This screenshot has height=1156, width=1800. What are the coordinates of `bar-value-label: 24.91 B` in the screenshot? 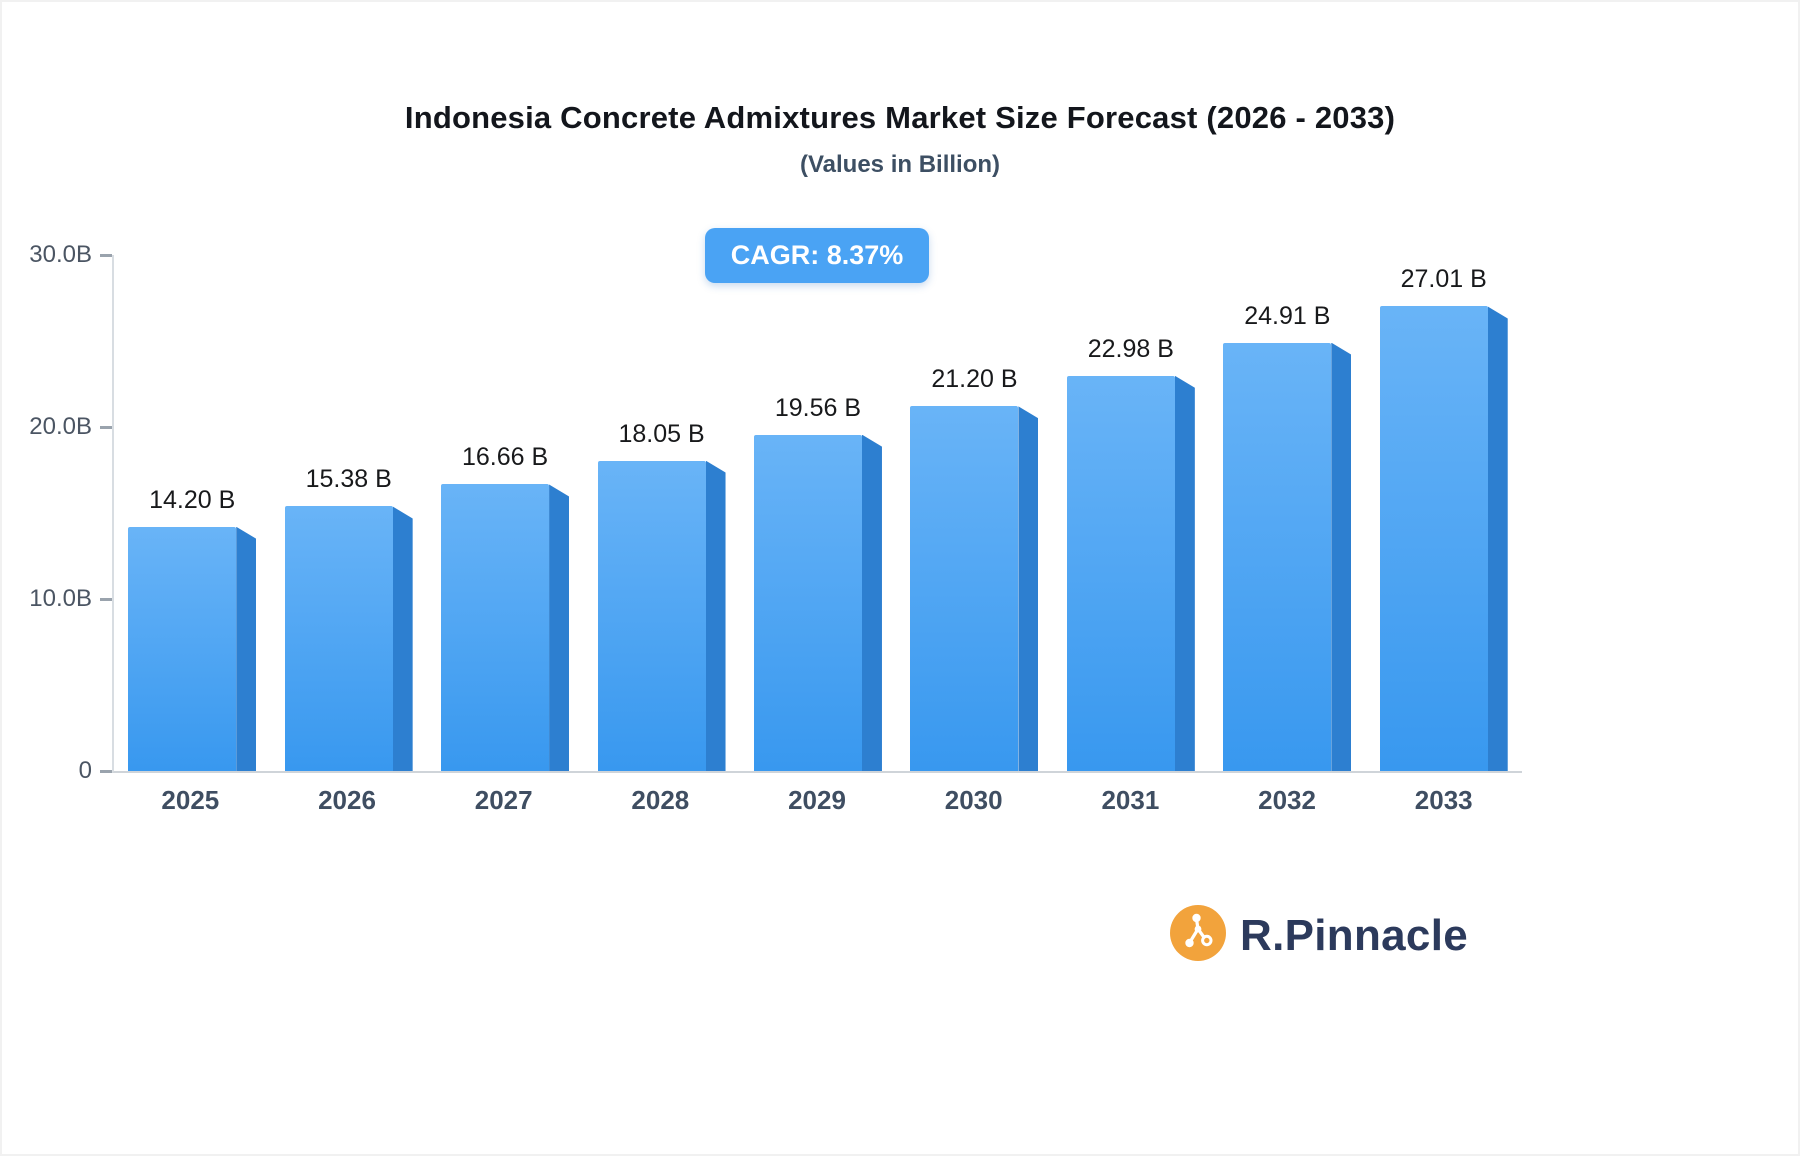 It's located at (1287, 315).